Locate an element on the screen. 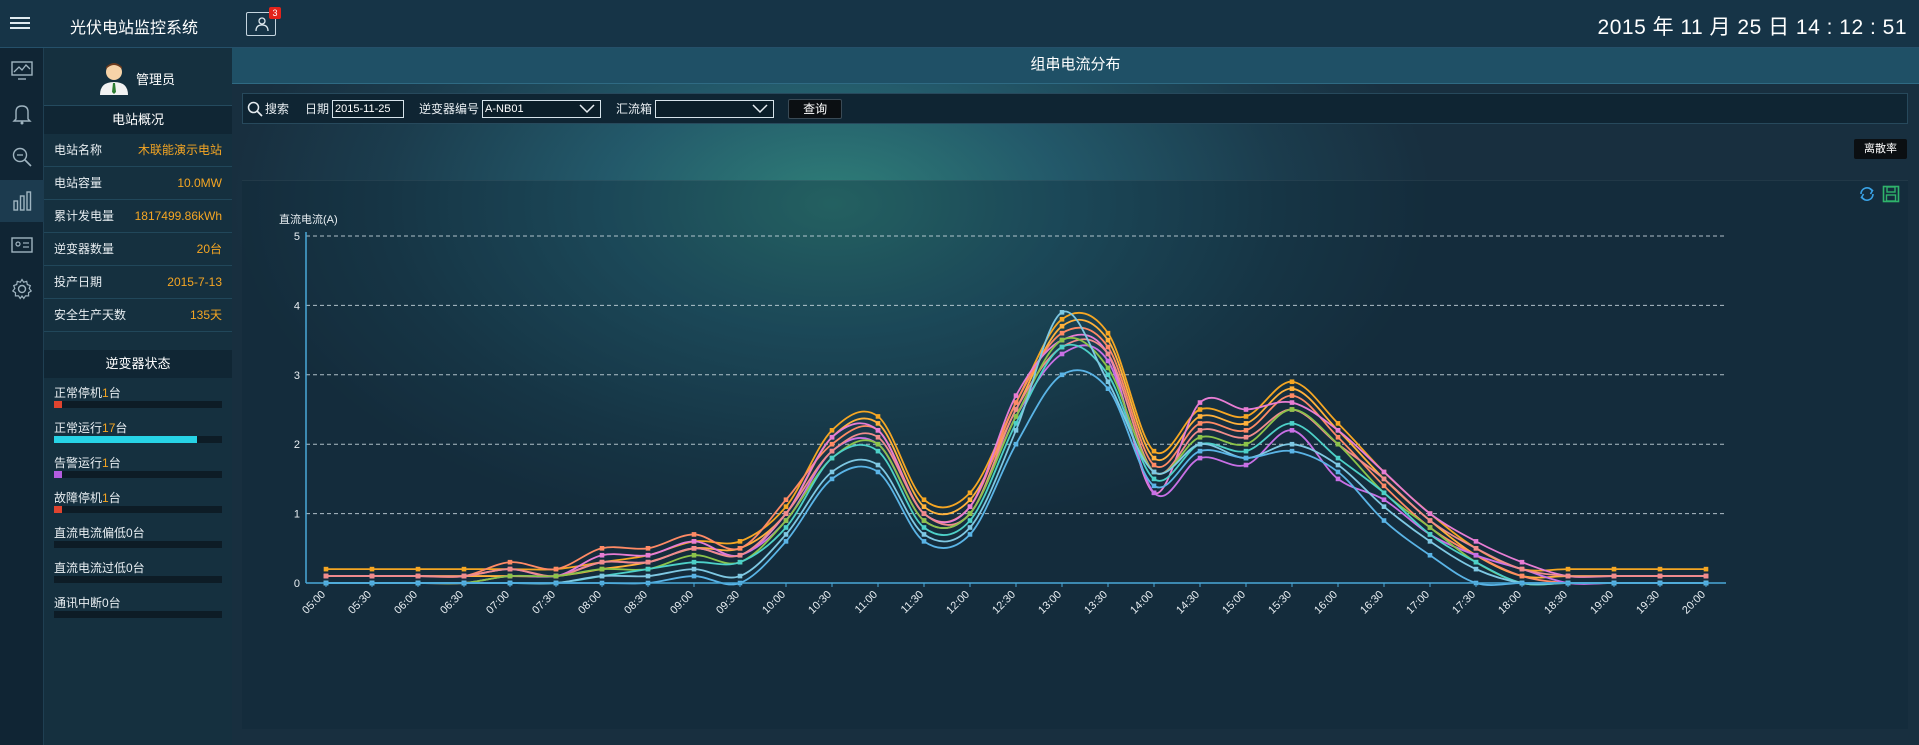  combiner-select is located at coordinates (715, 108).